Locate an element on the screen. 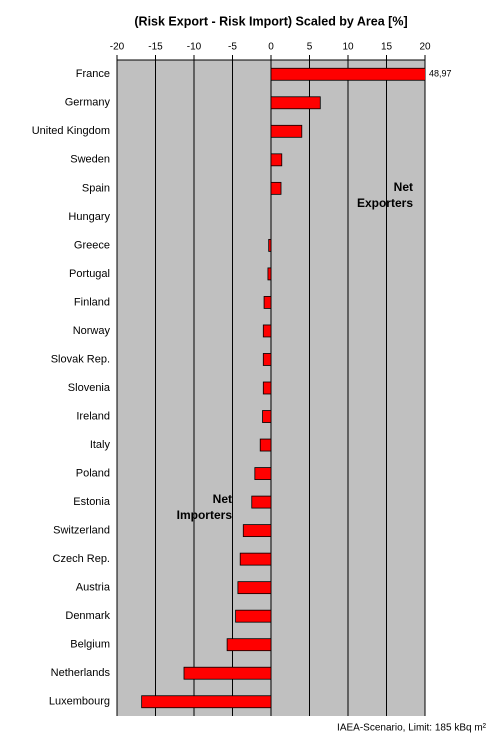 This screenshot has width=489, height=736. y-tick-label: Slovak Rep. is located at coordinates (80, 359).